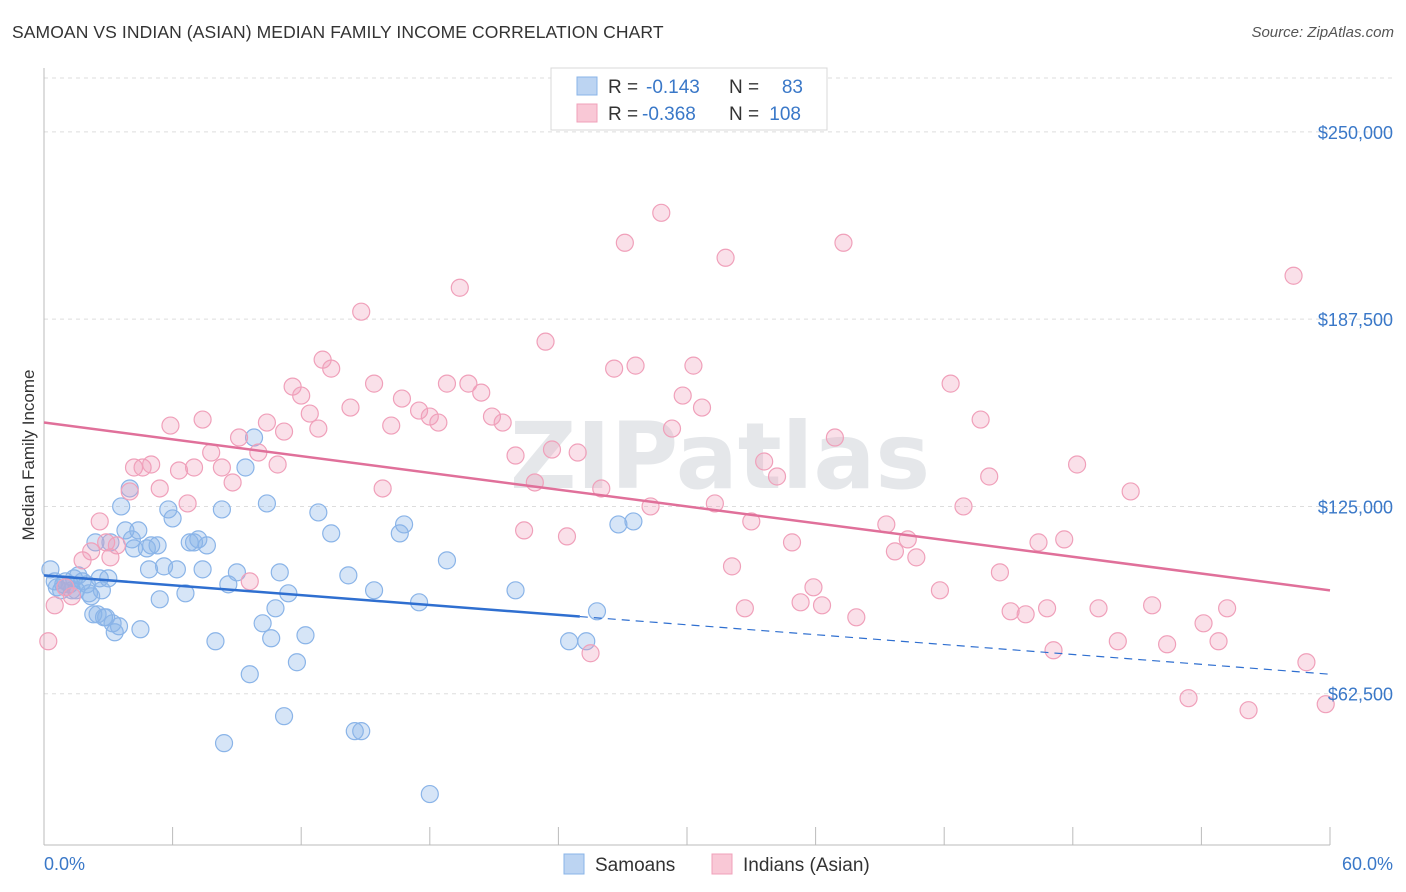  I want to click on x-tick-label-1: 60.0%, so click(1367, 864).